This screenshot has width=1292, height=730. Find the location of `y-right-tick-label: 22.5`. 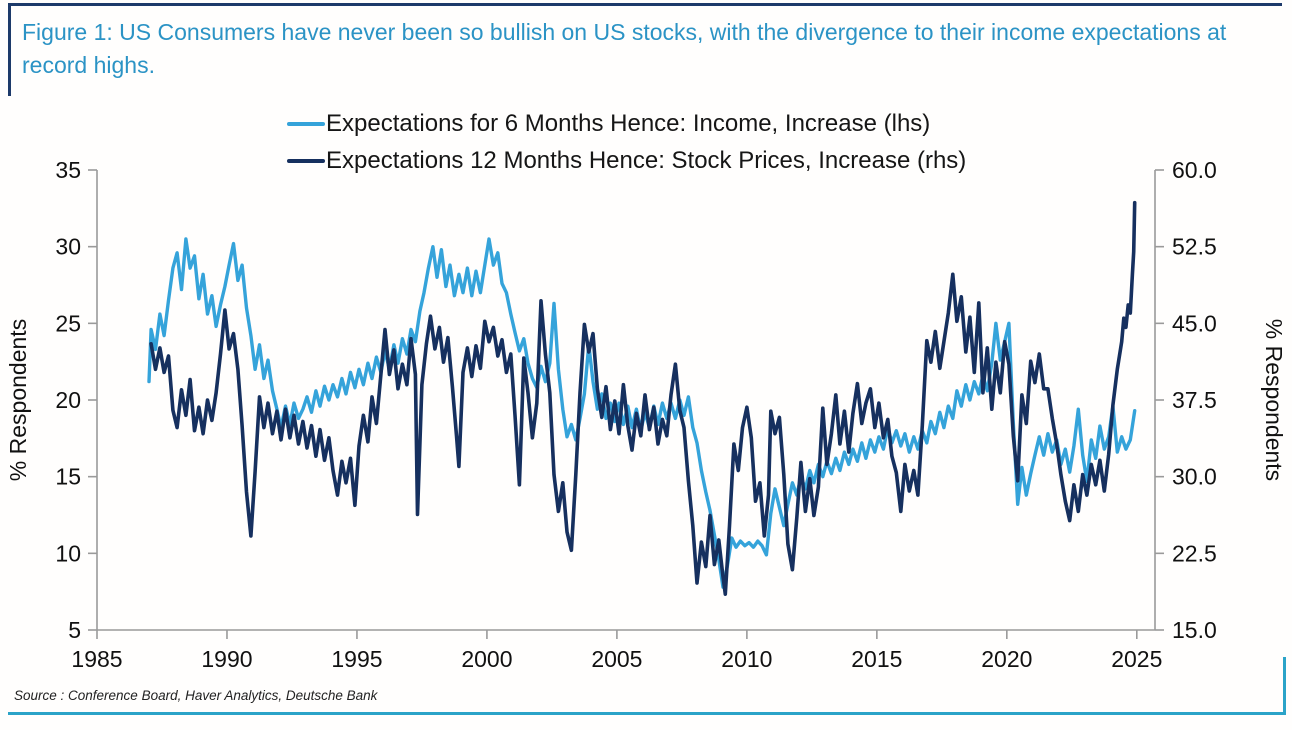

y-right-tick-label: 22.5 is located at coordinates (1194, 553).